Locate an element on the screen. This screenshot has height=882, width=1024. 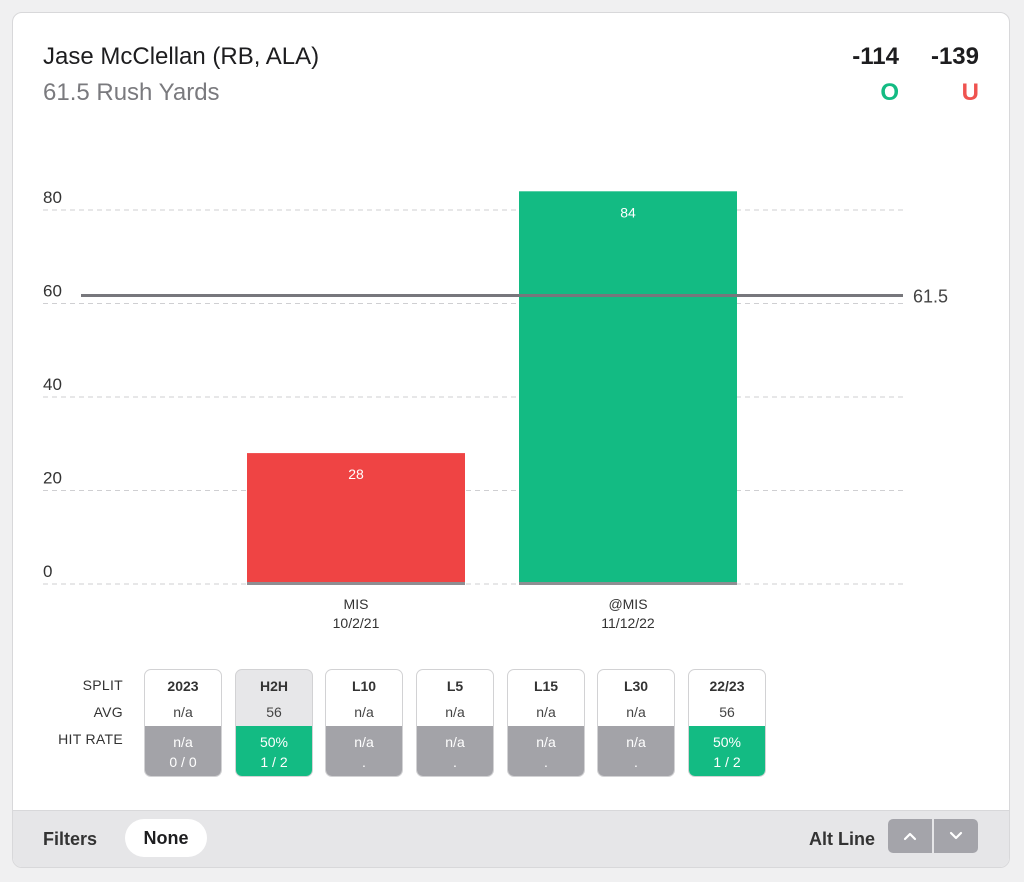
split-label: L30 is located at coordinates (636, 686).